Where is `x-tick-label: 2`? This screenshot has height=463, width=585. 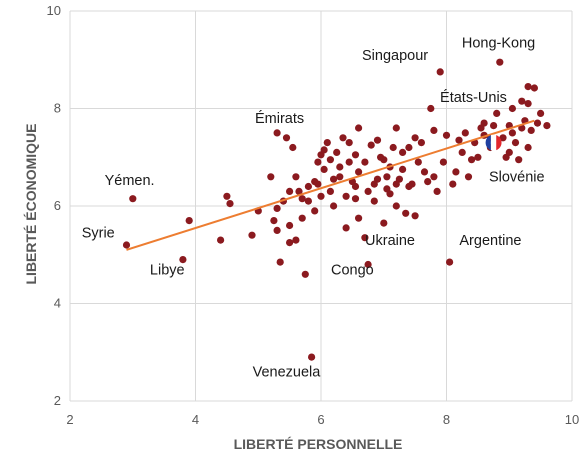 x-tick-label: 2 is located at coordinates (69, 419).